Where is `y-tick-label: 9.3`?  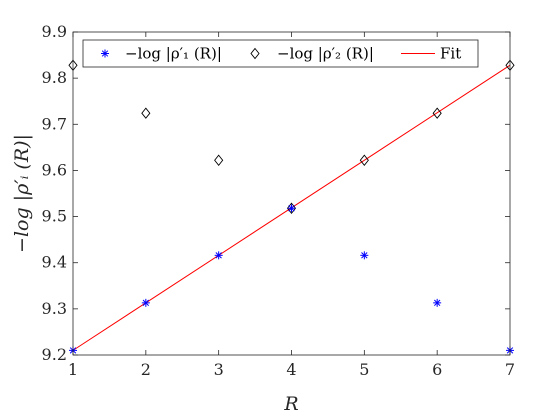
y-tick-label: 9.3 is located at coordinates (54, 308).